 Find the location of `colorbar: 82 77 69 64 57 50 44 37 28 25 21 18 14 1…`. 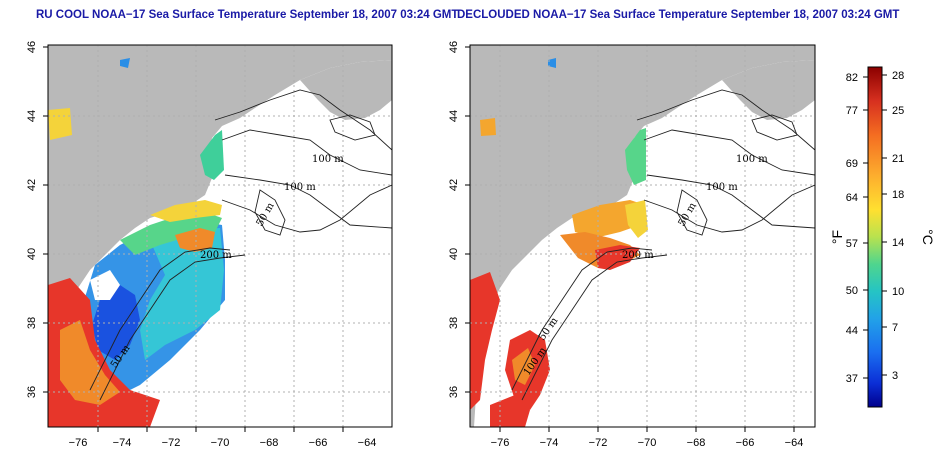

colorbar: 82 77 69 64 57 50 44 37 28 25 21 18 14 1… is located at coordinates (882, 237).